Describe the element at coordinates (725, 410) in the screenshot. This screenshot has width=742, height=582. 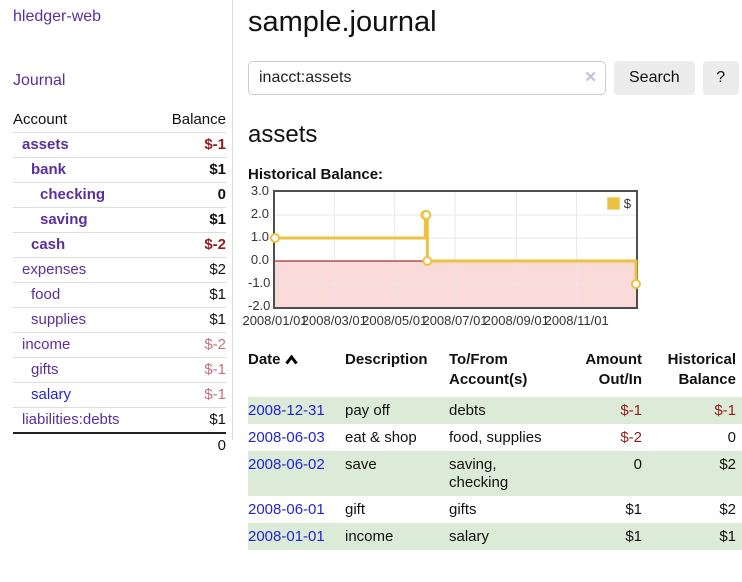
I see `transaction-balance: $-1` at that location.